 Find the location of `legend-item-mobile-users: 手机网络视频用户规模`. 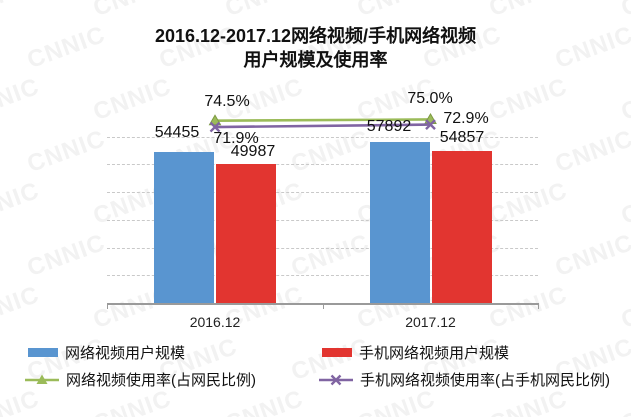

legend-item-mobile-users: 手机网络视频用户规模 is located at coordinates (415, 352).